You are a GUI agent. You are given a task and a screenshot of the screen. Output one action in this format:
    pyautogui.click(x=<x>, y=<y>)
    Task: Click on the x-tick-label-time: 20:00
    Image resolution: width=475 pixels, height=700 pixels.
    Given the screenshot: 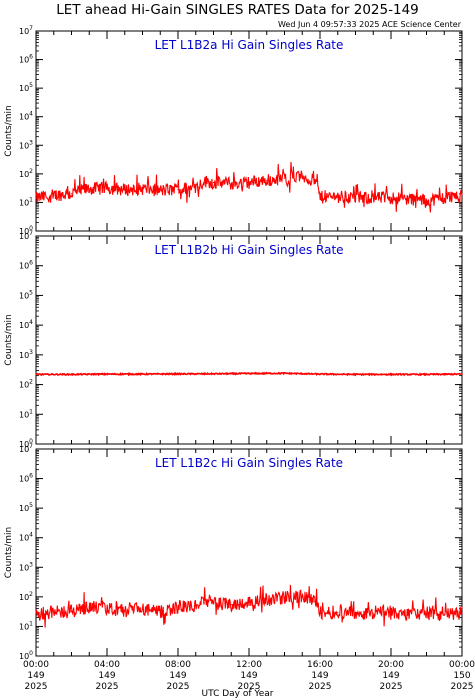 What is the action you would take?
    pyautogui.click(x=391, y=665)
    